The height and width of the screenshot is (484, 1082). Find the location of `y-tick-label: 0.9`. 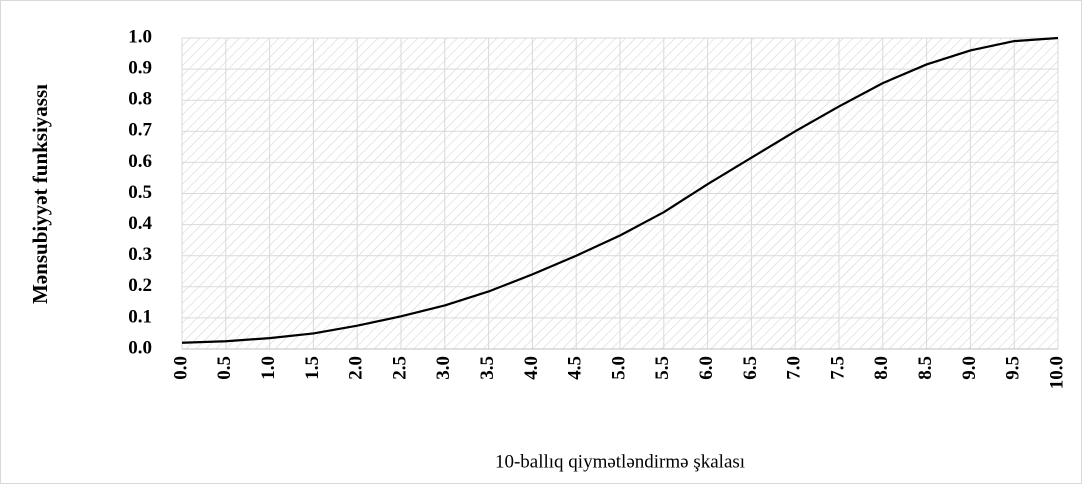

y-tick-label: 0.9 is located at coordinates (140, 67).